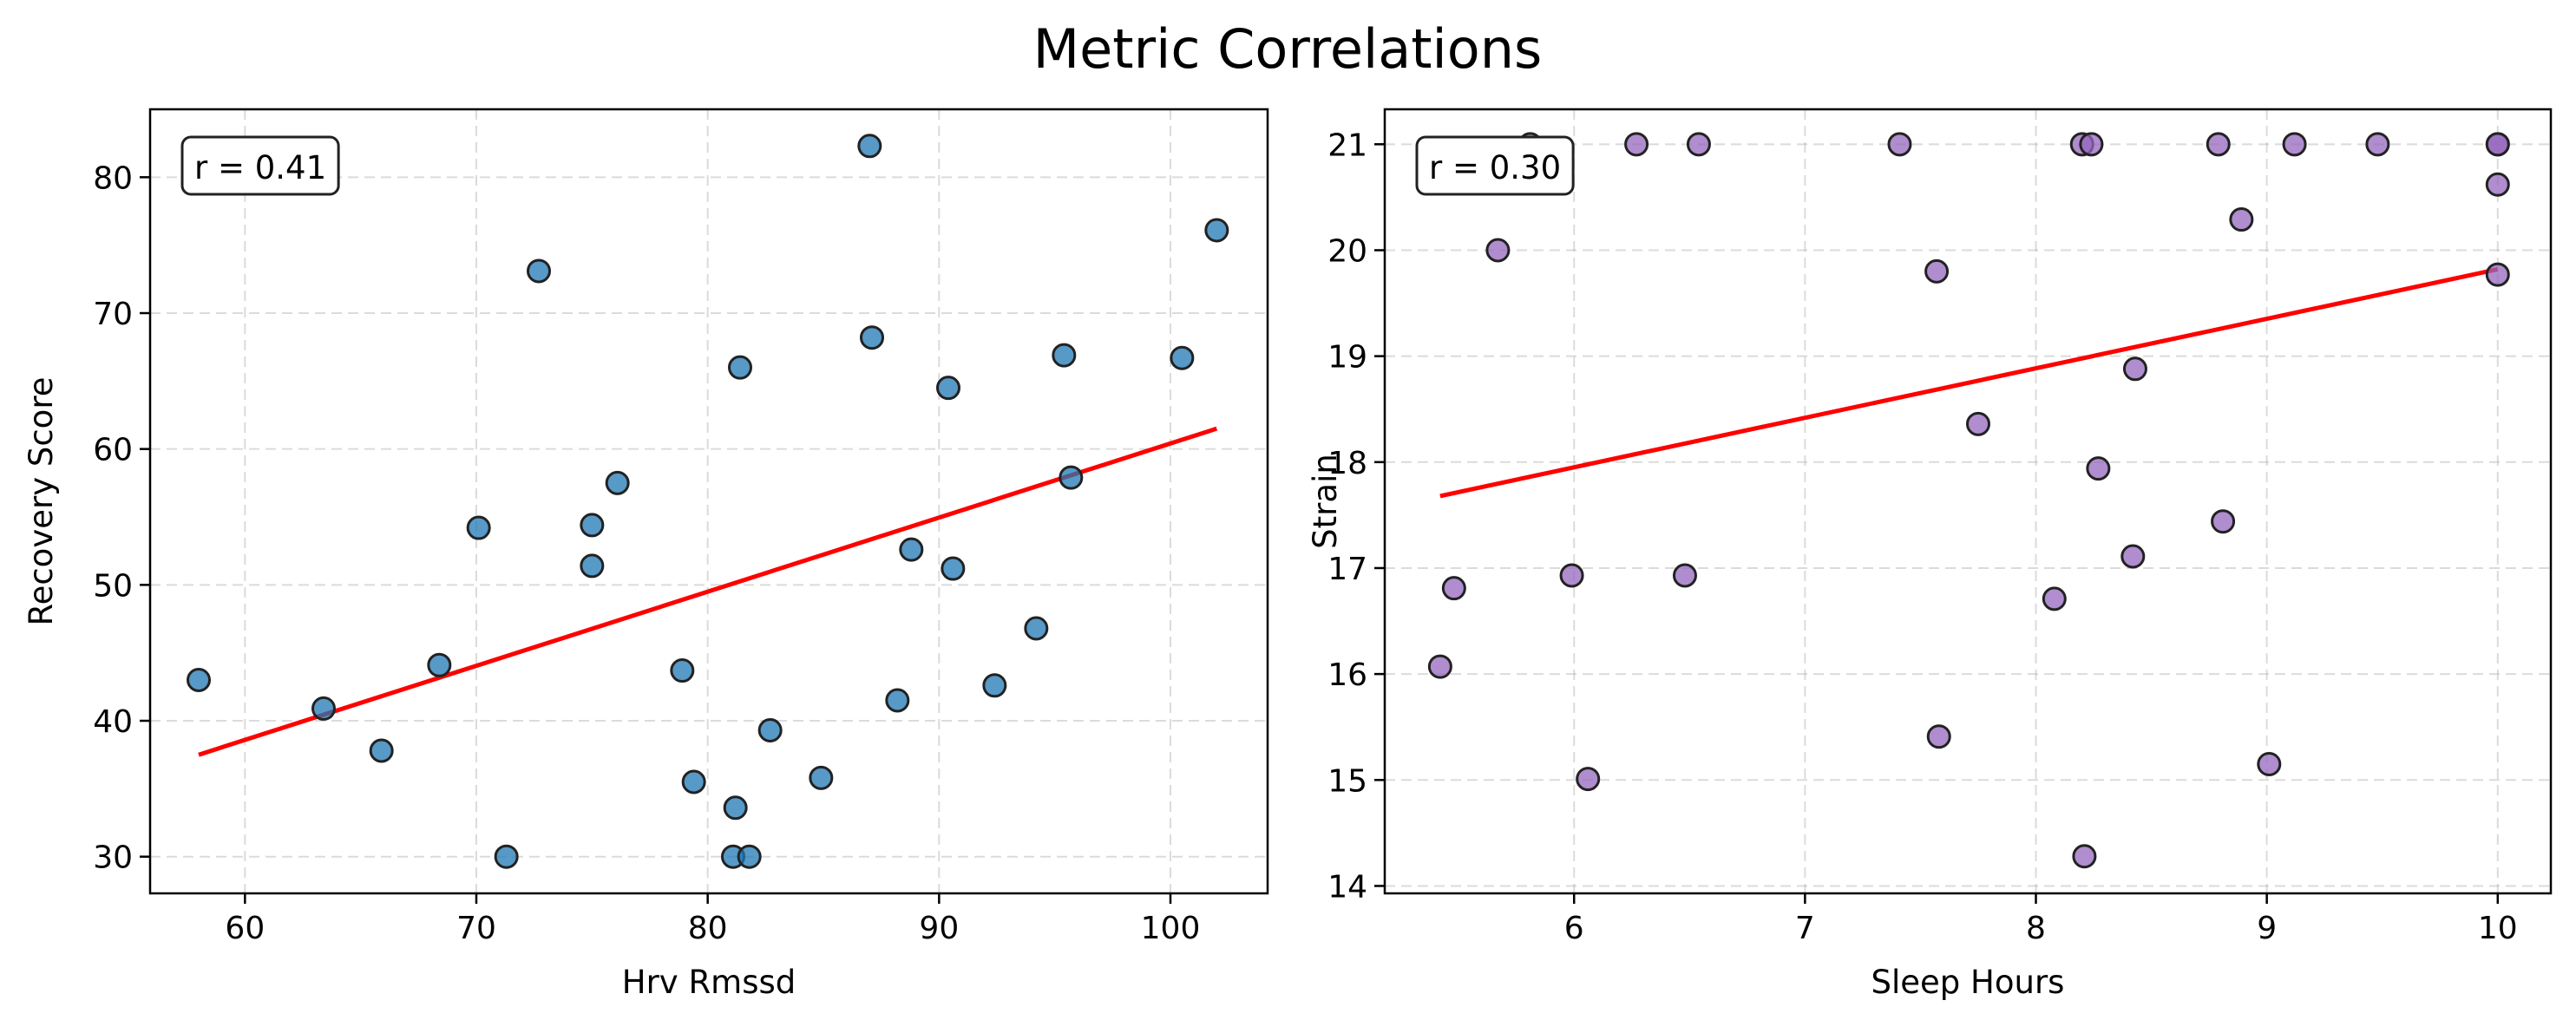  Describe the element at coordinates (1347, 781) in the screenshot. I see `y-tick-label: 15` at that location.